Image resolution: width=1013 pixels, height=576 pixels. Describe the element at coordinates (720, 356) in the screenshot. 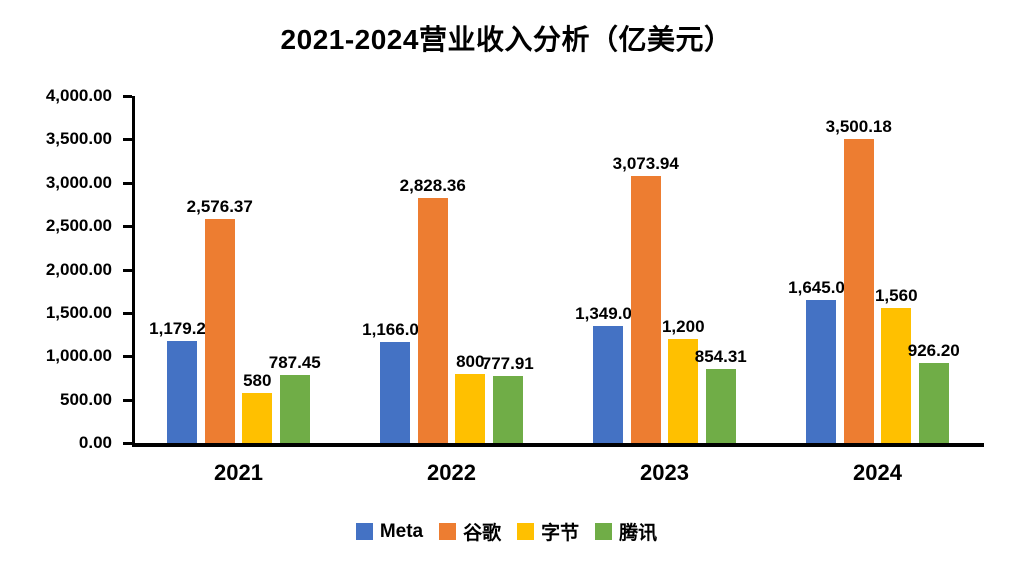

I see `bar-value-label-腾讯-2023: 854.31` at that location.